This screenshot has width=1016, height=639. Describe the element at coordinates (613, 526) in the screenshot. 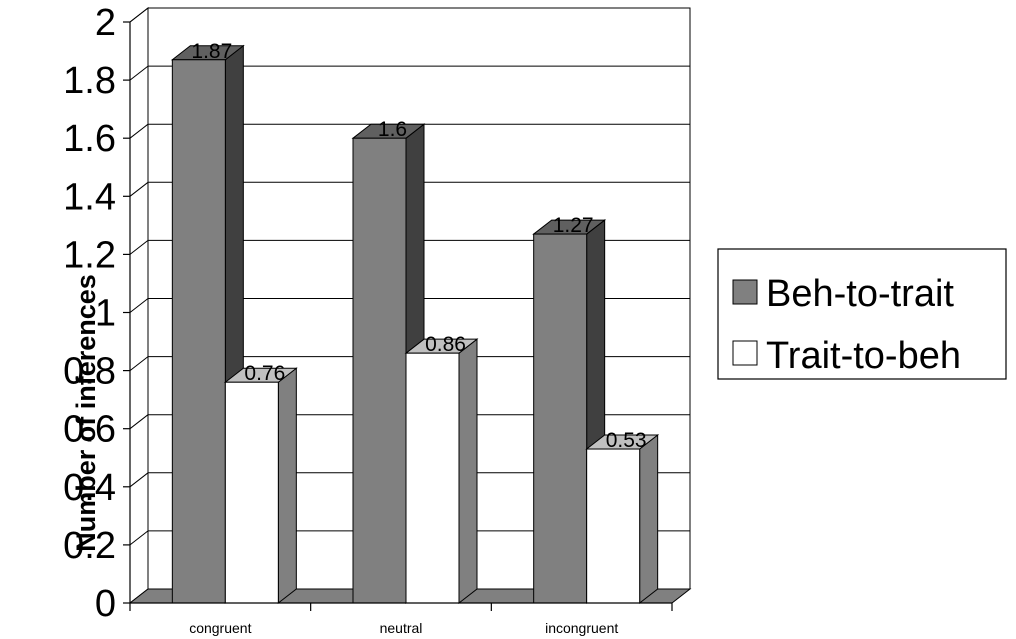

I see `bar-trait-to-beh-incongruent-front` at that location.